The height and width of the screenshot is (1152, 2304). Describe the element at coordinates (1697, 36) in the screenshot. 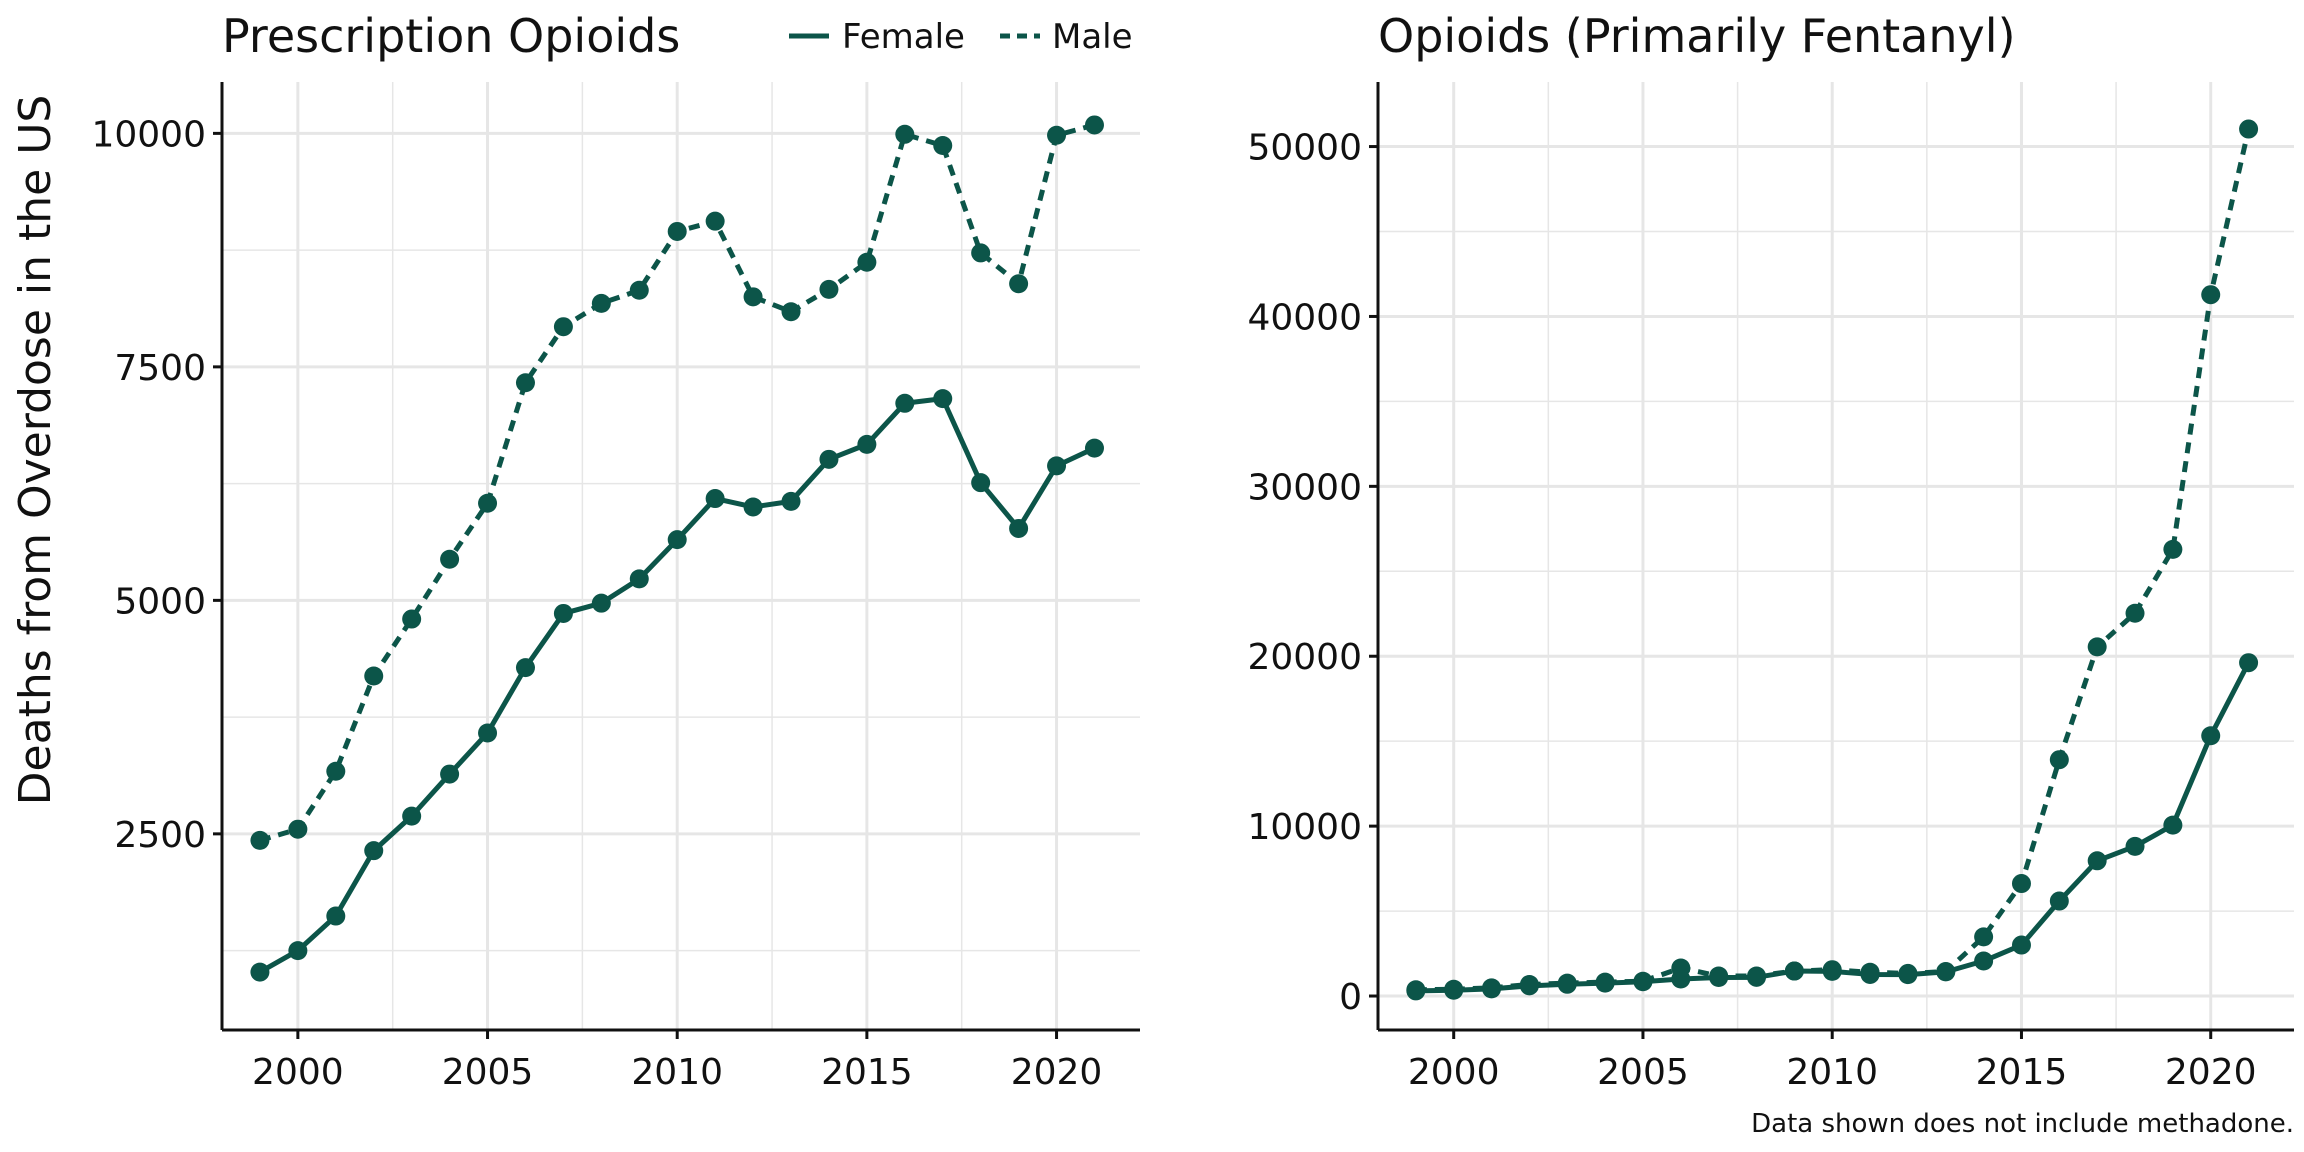

I see `fentanyl-panel-title: Opioids (Primarily Fentanyl)` at that location.